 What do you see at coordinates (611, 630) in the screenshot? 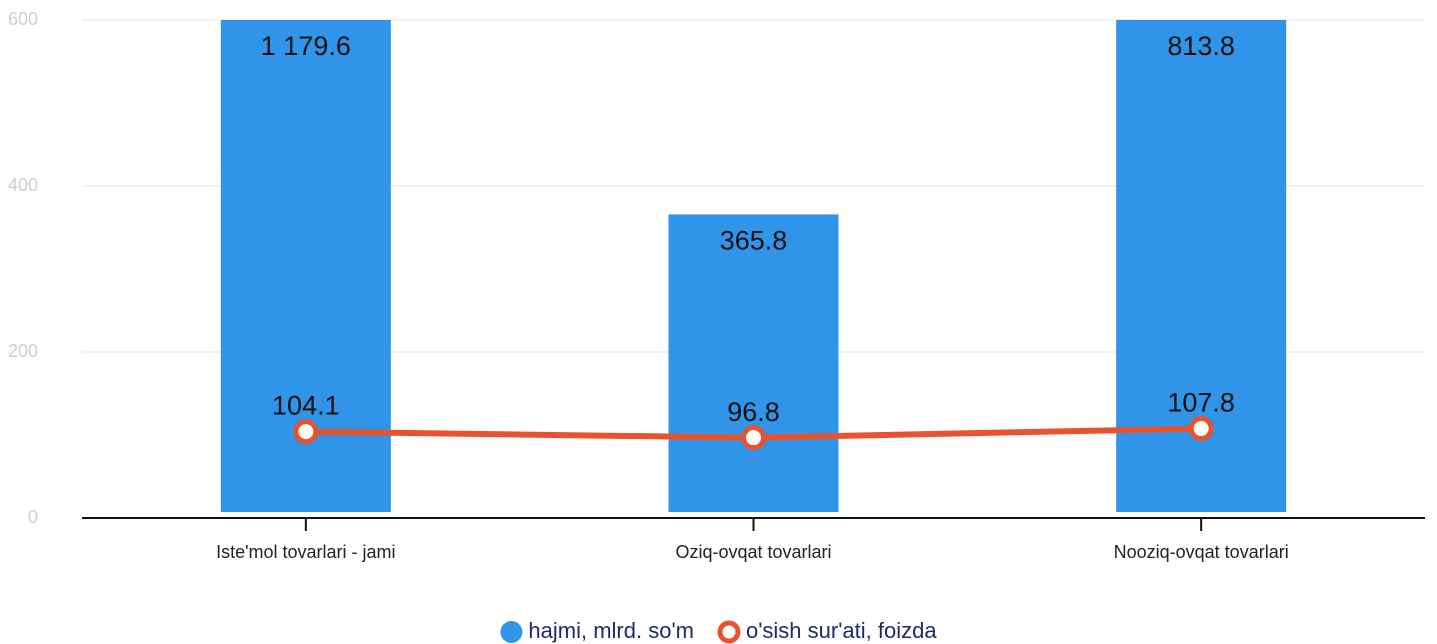
I see `legend-label: hajmi, mlrd. so'm` at bounding box center [611, 630].